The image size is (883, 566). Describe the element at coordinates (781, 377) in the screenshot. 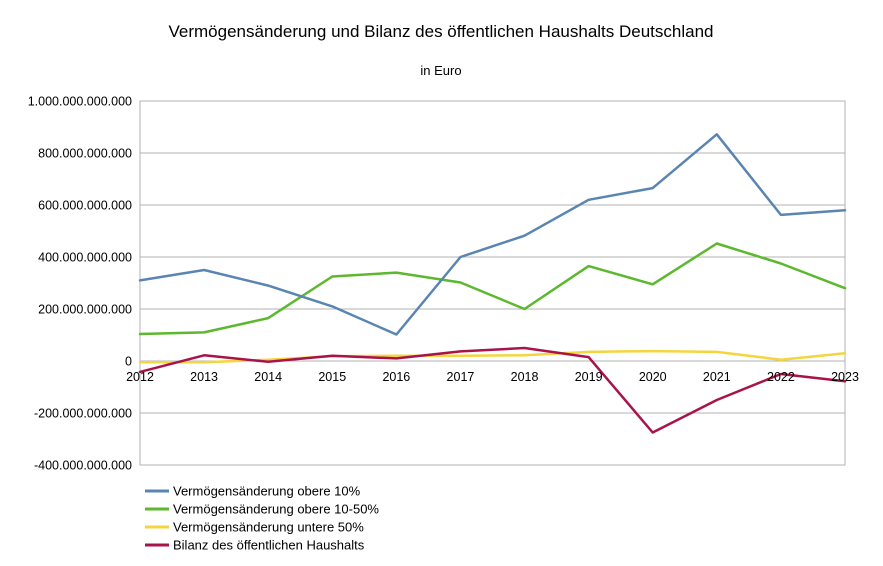

I see `x-tick-label: 2022` at that location.